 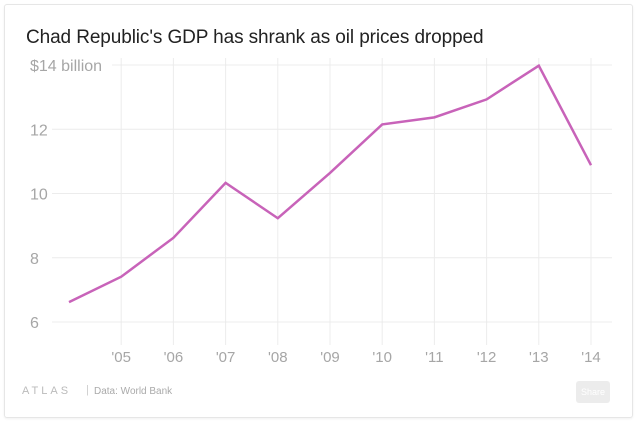 What do you see at coordinates (539, 357) in the screenshot?
I see `x-tick-label: '13` at bounding box center [539, 357].